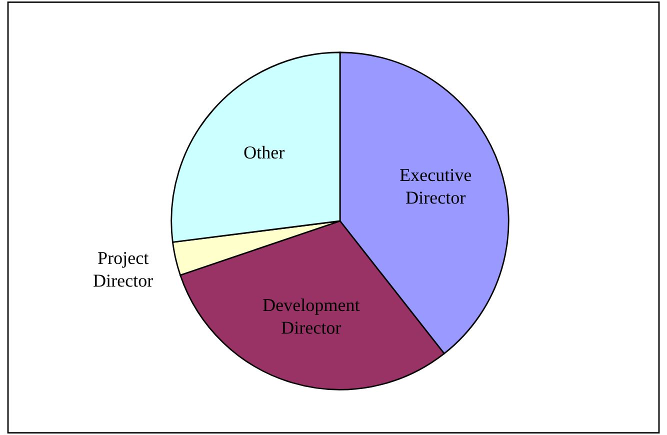 This screenshot has width=667, height=435. What do you see at coordinates (264, 152) in the screenshot?
I see `slice-label: Other` at bounding box center [264, 152].